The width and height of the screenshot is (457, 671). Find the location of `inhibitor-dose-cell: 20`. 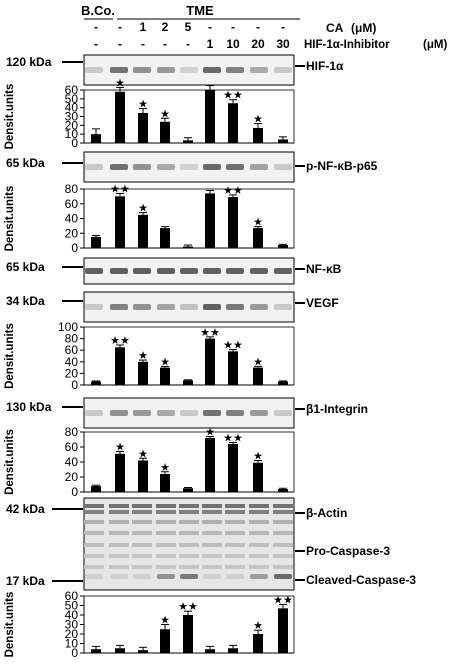

inhibitor-dose-cell: 20 is located at coordinates (258, 44).